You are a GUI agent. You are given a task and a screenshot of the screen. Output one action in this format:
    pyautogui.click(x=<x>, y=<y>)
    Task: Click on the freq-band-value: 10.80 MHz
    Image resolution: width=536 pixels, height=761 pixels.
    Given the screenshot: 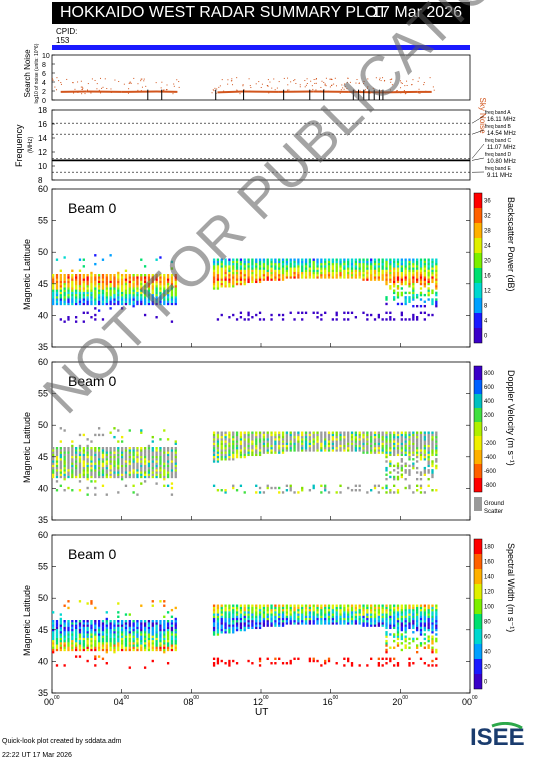 What is the action you would take?
    pyautogui.click(x=501, y=162)
    